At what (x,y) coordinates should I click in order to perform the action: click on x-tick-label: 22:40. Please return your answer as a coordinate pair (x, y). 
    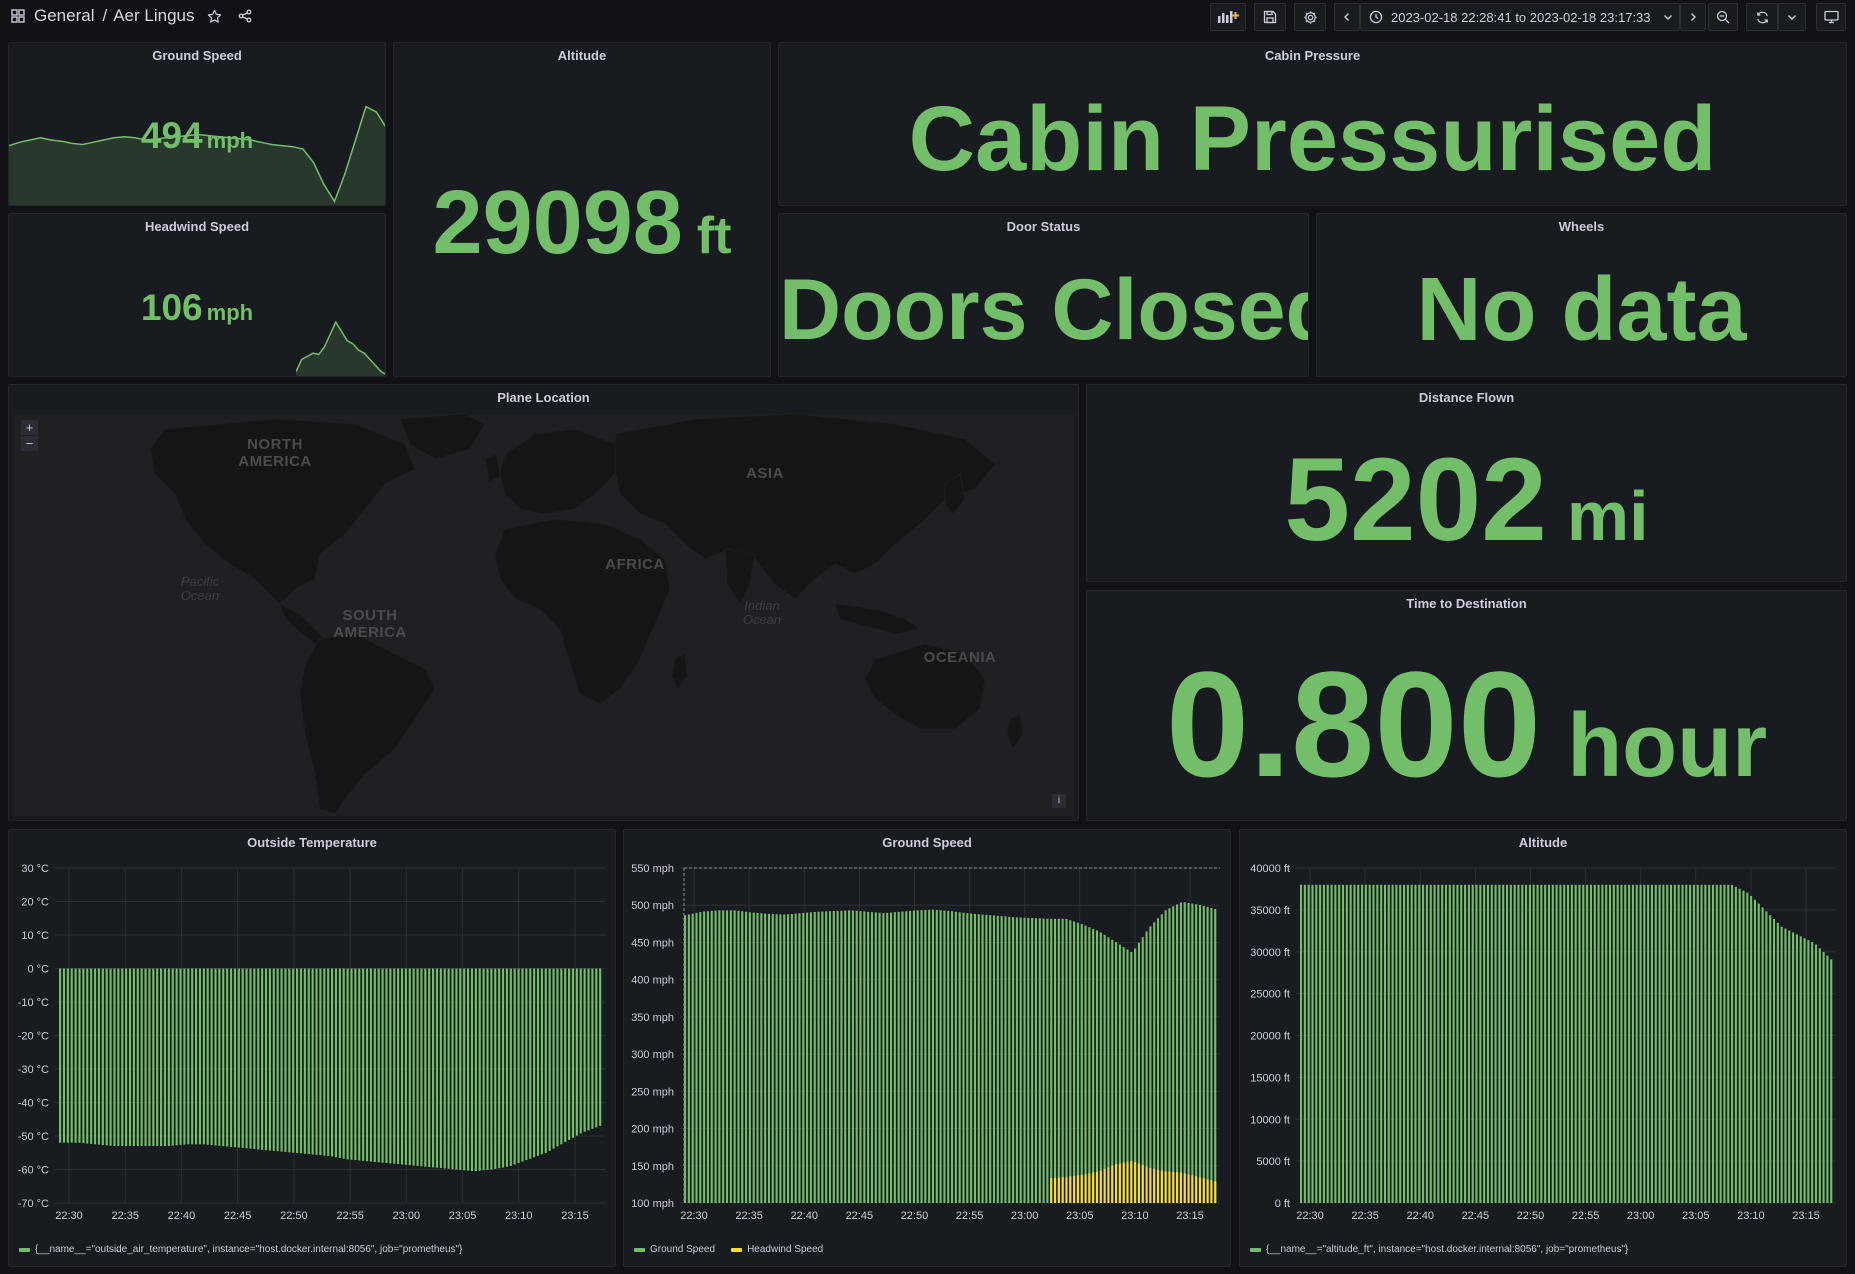
    Looking at the image, I should click on (804, 1216).